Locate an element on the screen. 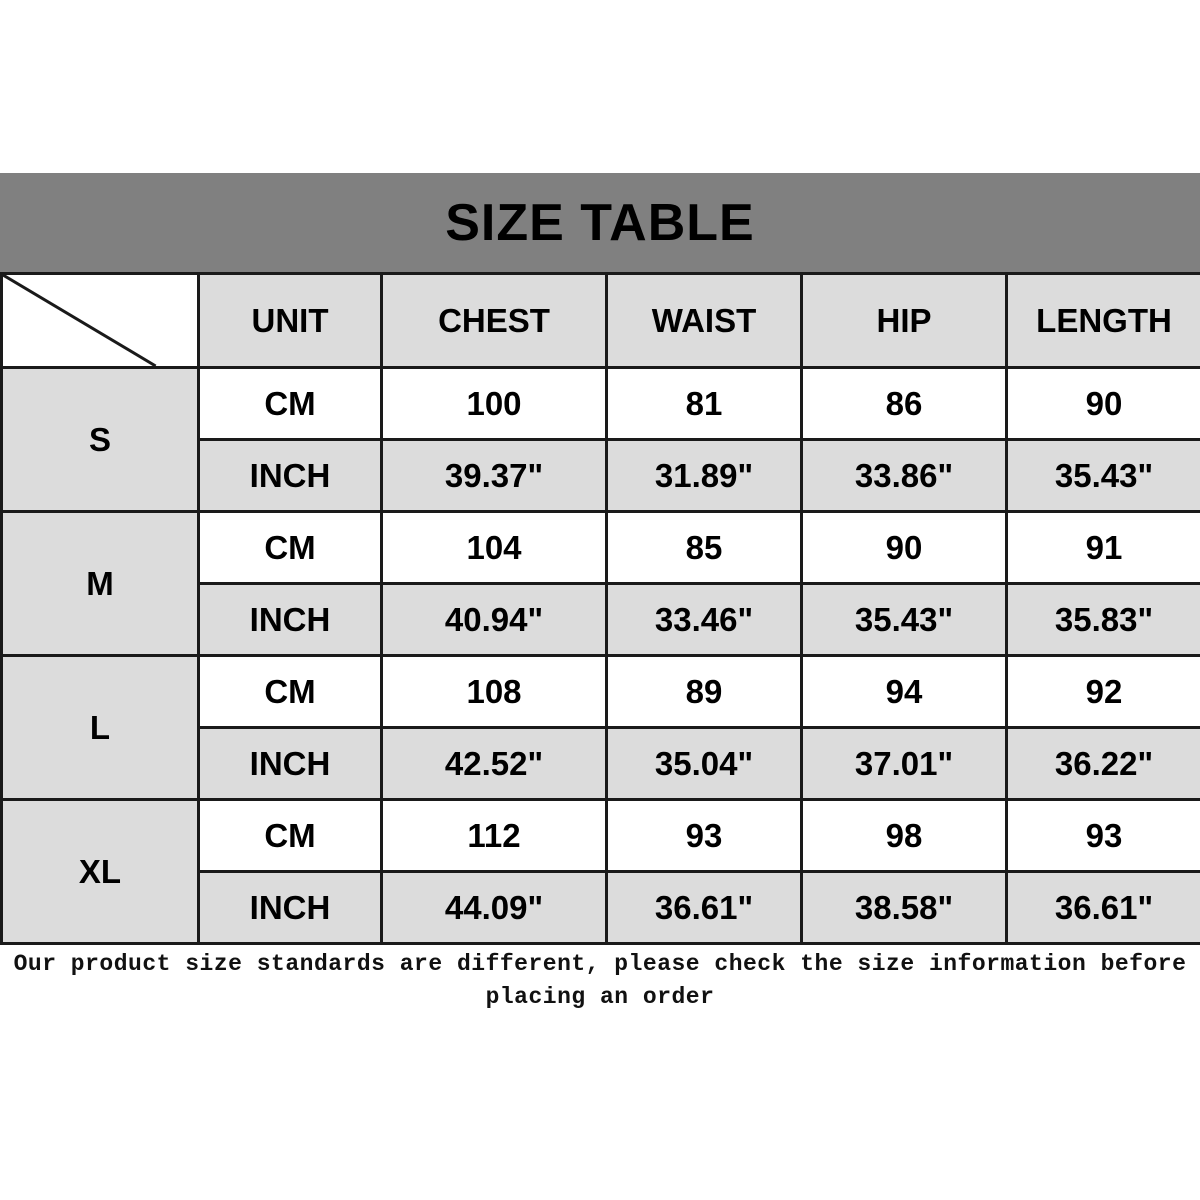 The height and width of the screenshot is (1200, 1200). table-row: INCH 39.37" 31.89" 33.86" 35.43" is located at coordinates (601, 475).